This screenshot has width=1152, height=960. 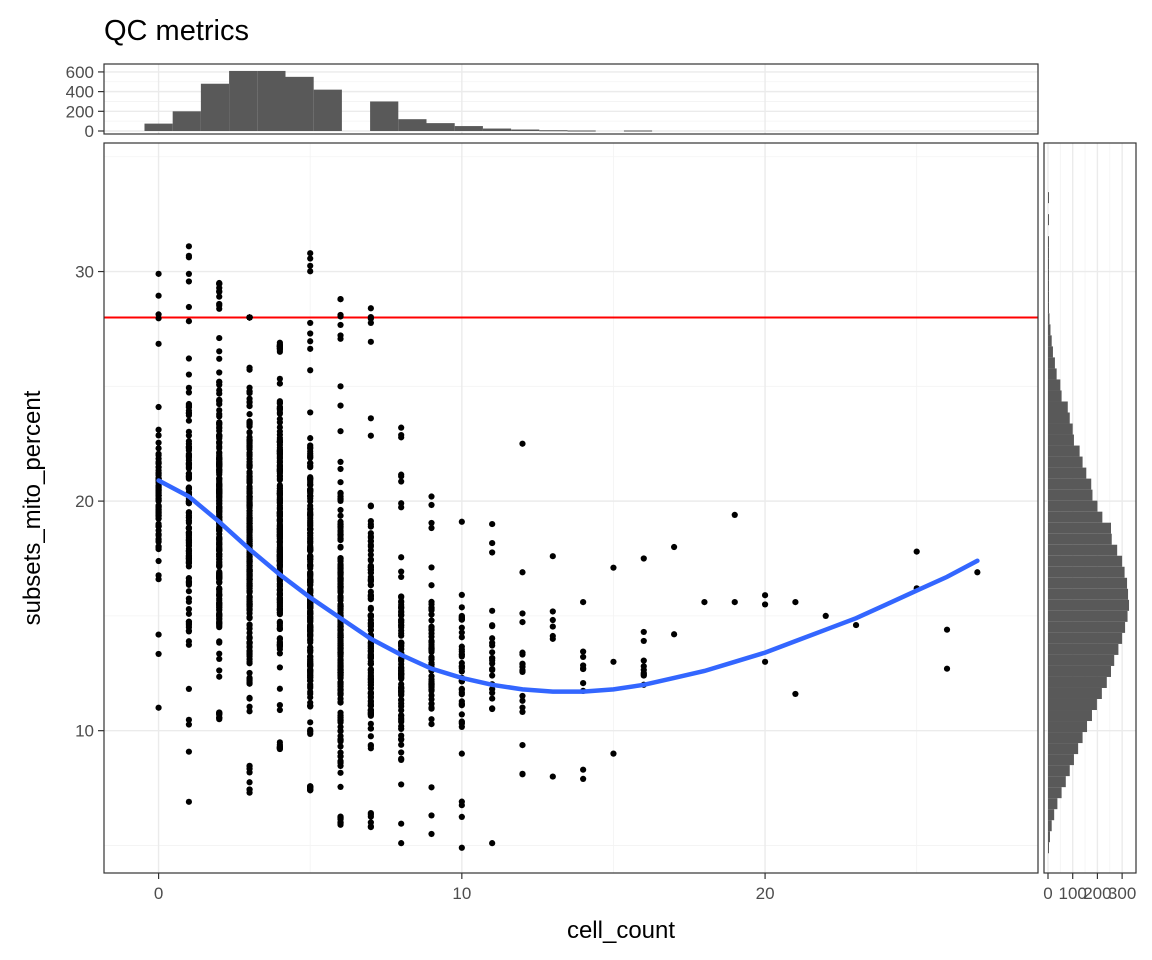 What do you see at coordinates (1097, 893) in the screenshot?
I see `right-x-tick-label: 200` at bounding box center [1097, 893].